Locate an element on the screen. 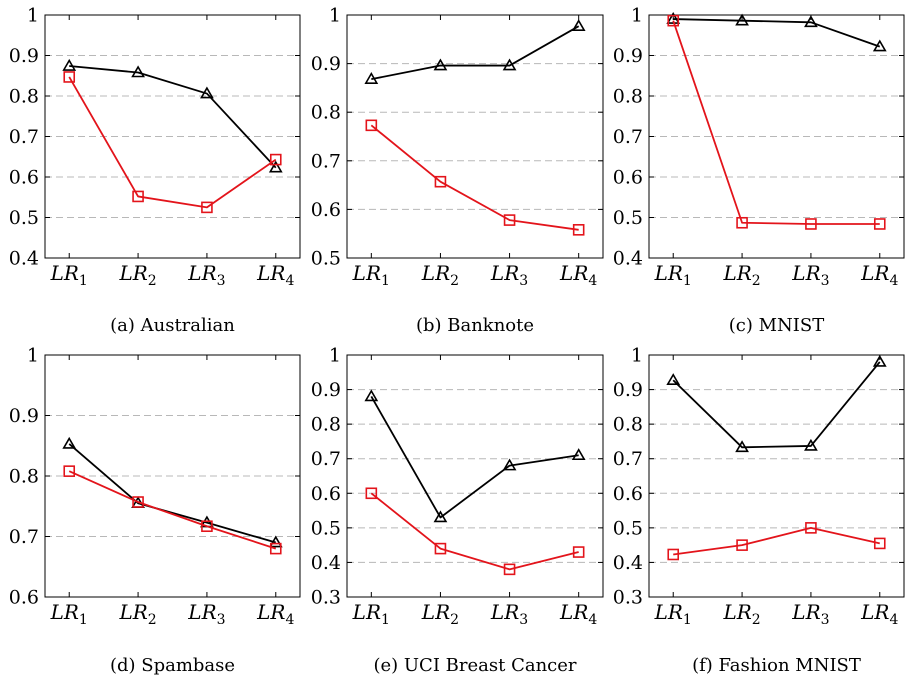 The image size is (907, 682). chart-caption: (a) Australian is located at coordinates (172, 325).